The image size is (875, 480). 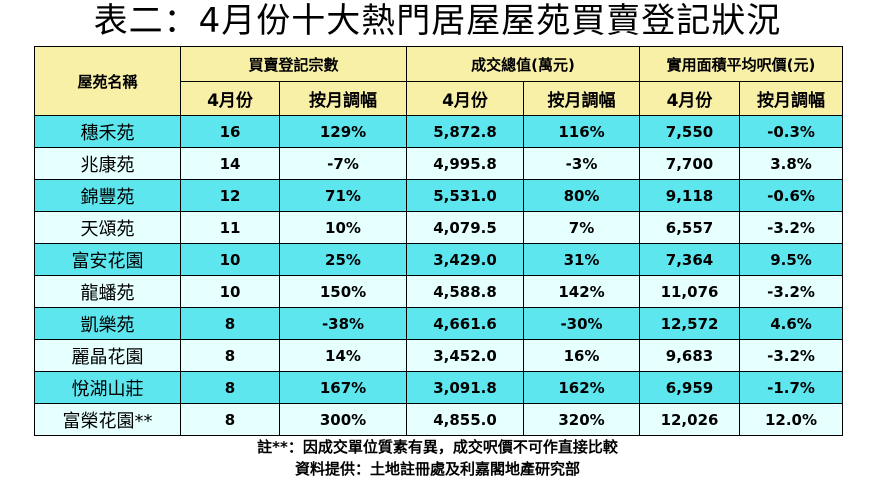 I want to click on cell-value-change: 162%, so click(x=582, y=387).